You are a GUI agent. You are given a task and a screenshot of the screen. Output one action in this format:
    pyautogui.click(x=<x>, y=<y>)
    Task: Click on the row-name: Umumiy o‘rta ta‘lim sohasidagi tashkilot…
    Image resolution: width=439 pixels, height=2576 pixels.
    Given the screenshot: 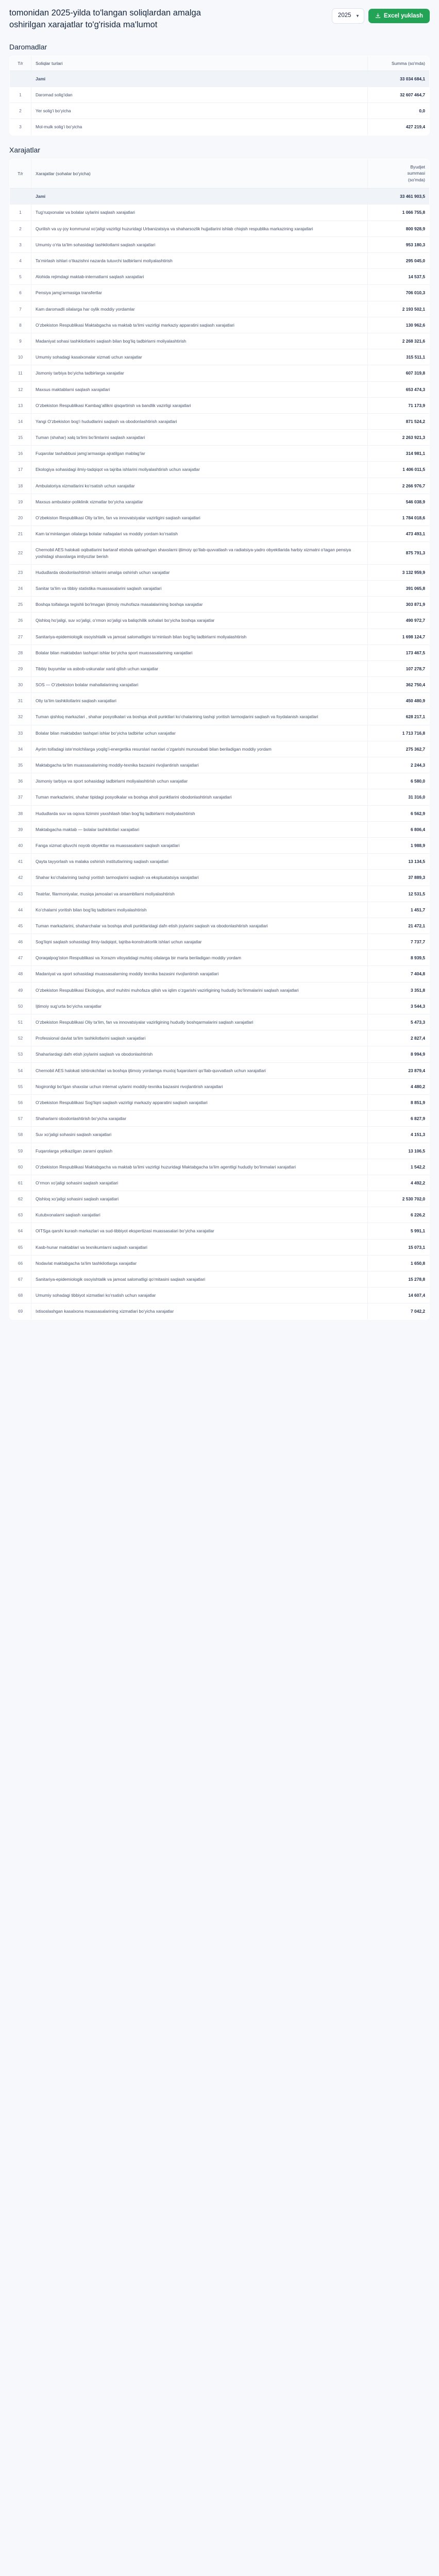 What is the action you would take?
    pyautogui.click(x=200, y=244)
    